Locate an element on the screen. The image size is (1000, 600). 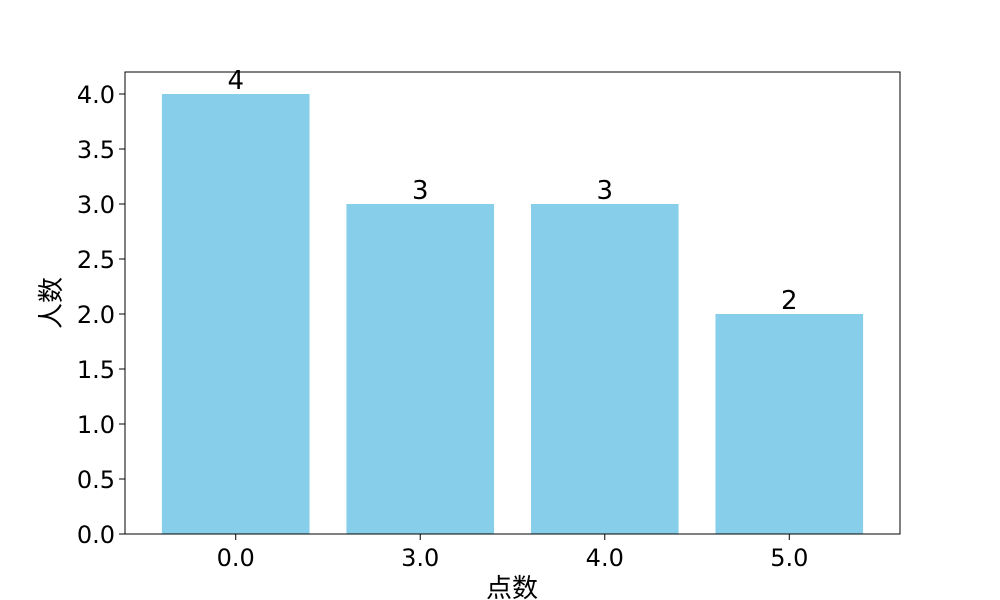
x-tick-label-0: 0.0 is located at coordinates (236, 558).